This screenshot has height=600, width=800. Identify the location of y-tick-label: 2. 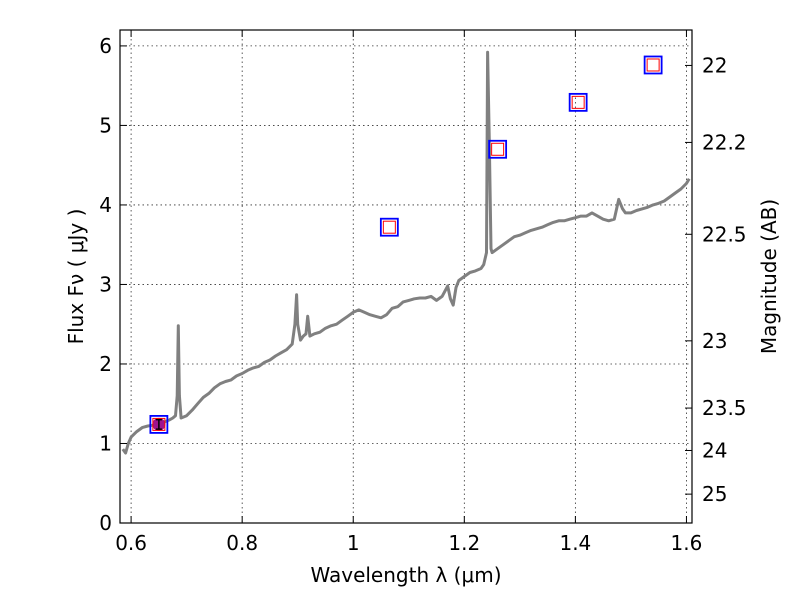
(105, 364).